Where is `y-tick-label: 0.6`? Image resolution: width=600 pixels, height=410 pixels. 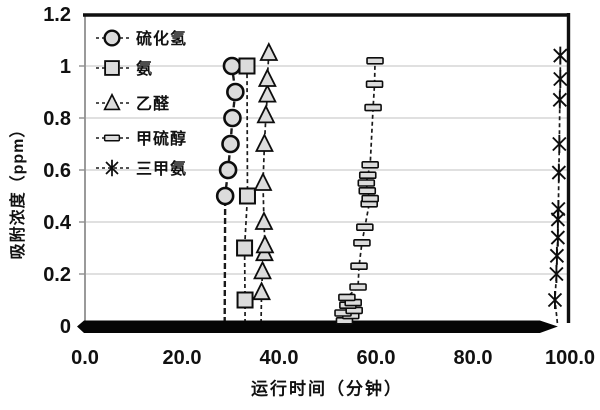
y-tick-label: 0.6 is located at coordinates (57, 171).